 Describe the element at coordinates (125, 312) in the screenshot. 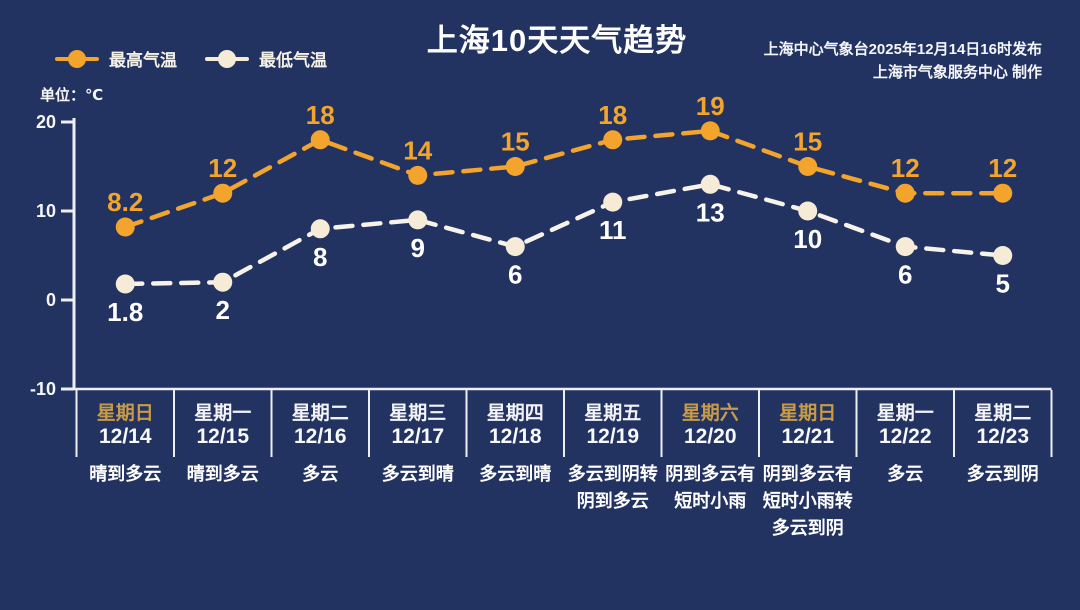

I see `low-temp-value-label: 1.8` at that location.